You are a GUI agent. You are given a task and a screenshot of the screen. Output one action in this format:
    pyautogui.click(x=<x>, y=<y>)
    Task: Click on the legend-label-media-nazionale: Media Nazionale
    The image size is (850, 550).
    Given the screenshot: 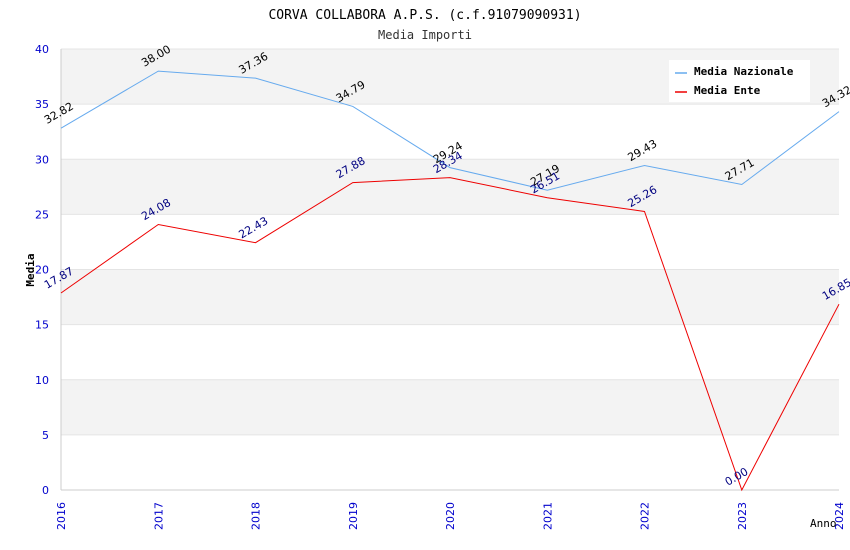 What is the action you would take?
    pyautogui.click(x=744, y=71)
    